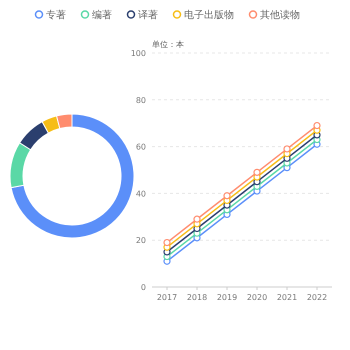  What do you see at coordinates (168, 44) in the screenshot?
I see `y-axis-title: 单位：本` at bounding box center [168, 44].